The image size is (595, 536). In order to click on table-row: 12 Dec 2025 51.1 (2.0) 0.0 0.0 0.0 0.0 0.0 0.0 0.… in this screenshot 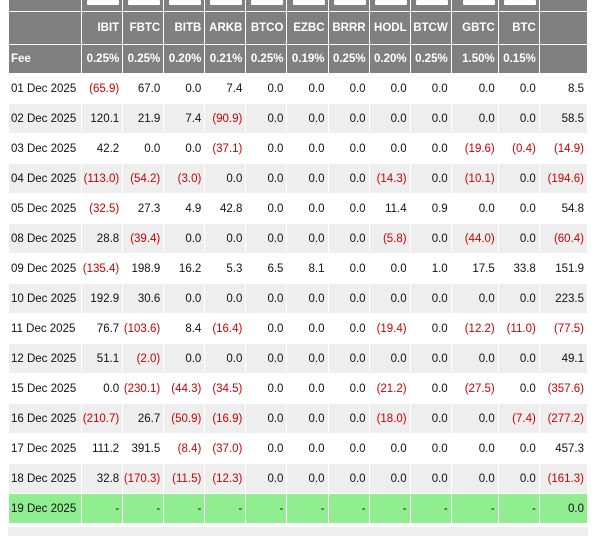, I will do `click(298, 358)`.